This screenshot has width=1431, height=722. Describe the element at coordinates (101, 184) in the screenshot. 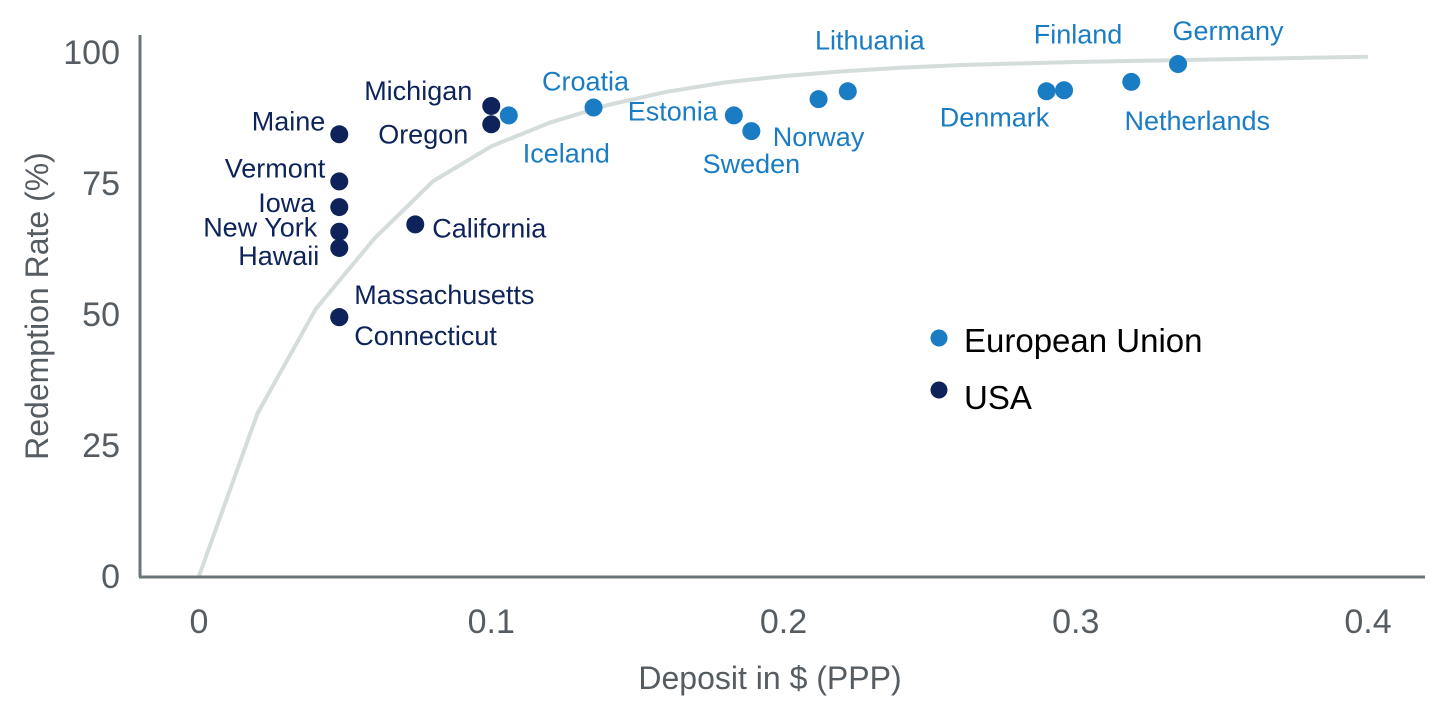

I see `y-tick-label: 75` at that location.